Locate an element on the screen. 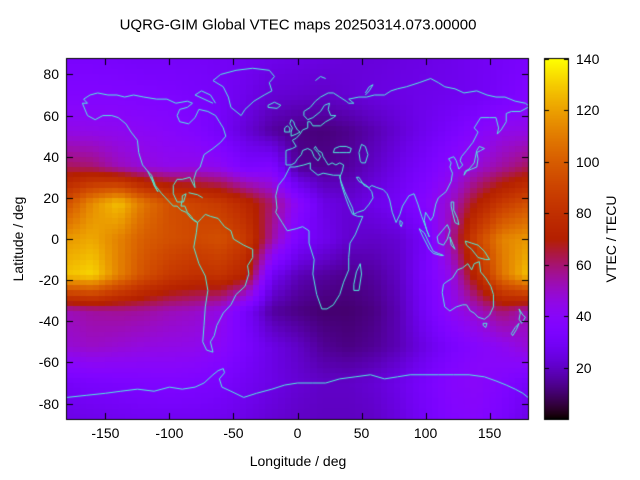 This screenshot has width=640, height=480. y-tick-label: -20 is located at coordinates (48, 280).